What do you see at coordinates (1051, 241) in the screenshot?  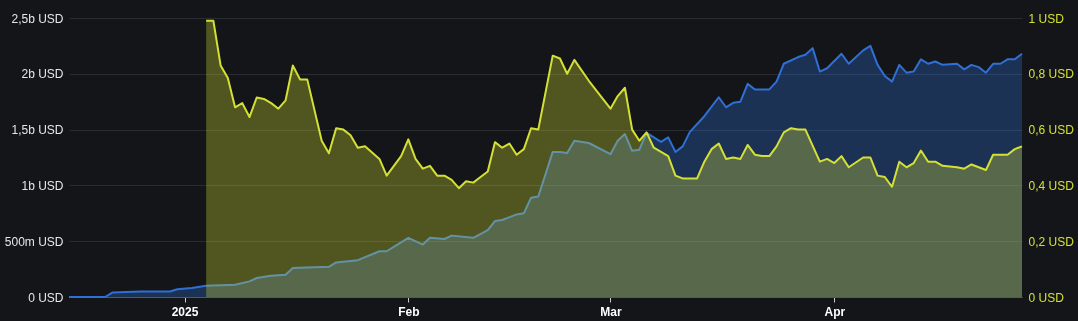 I see `y2-tick-label: 0,2 USD` at bounding box center [1051, 241].